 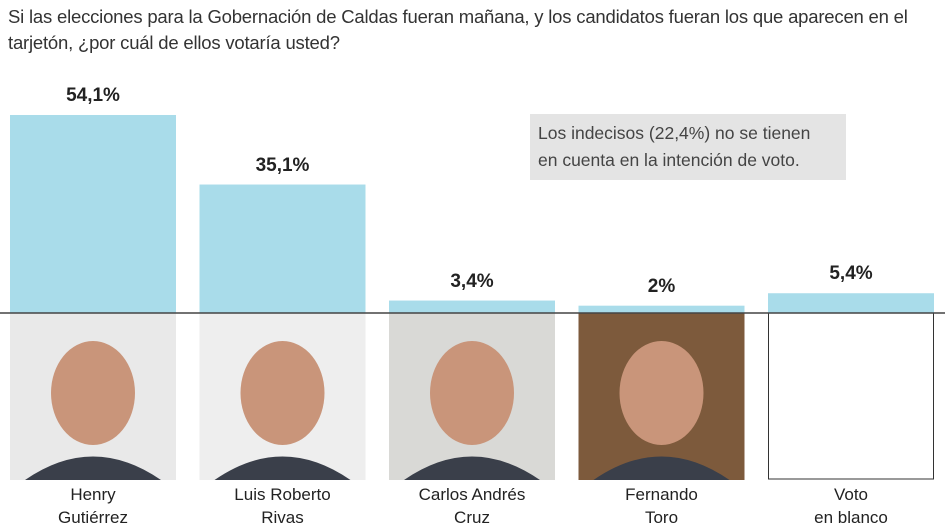 I want to click on photo-frame, so click(x=851, y=396).